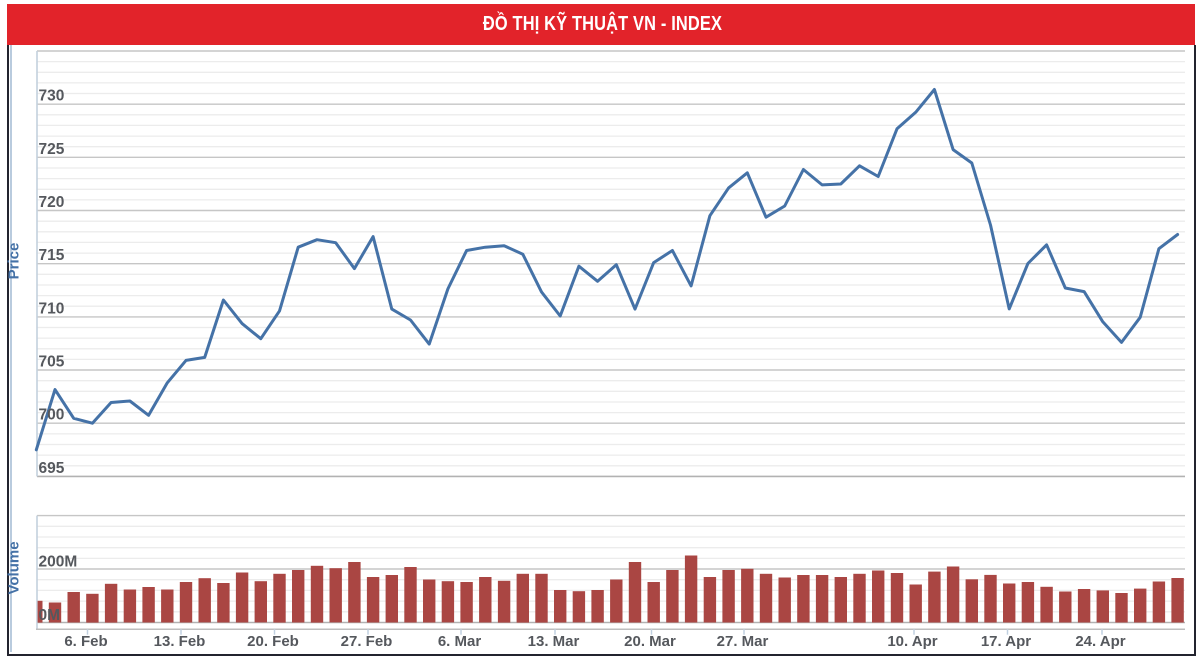 This screenshot has width=1200, height=662. I want to click on svg-text: 6. Feb, so click(85, 641).